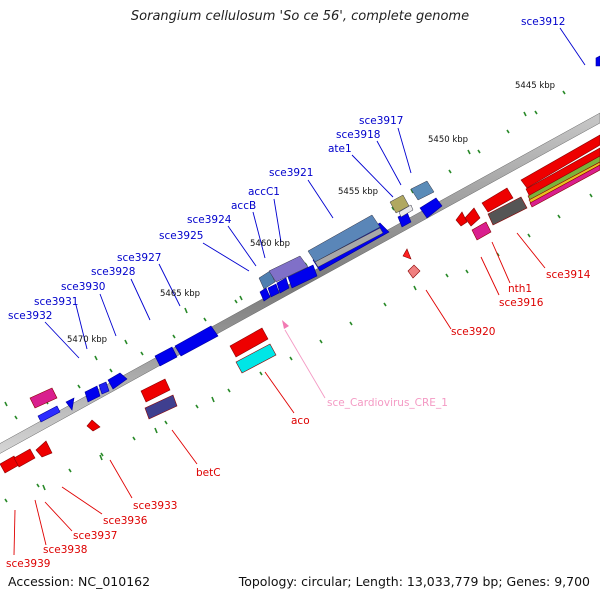  Describe the element at coordinates (155, 506) in the screenshot. I see `gene-label: sce3933` at that location.